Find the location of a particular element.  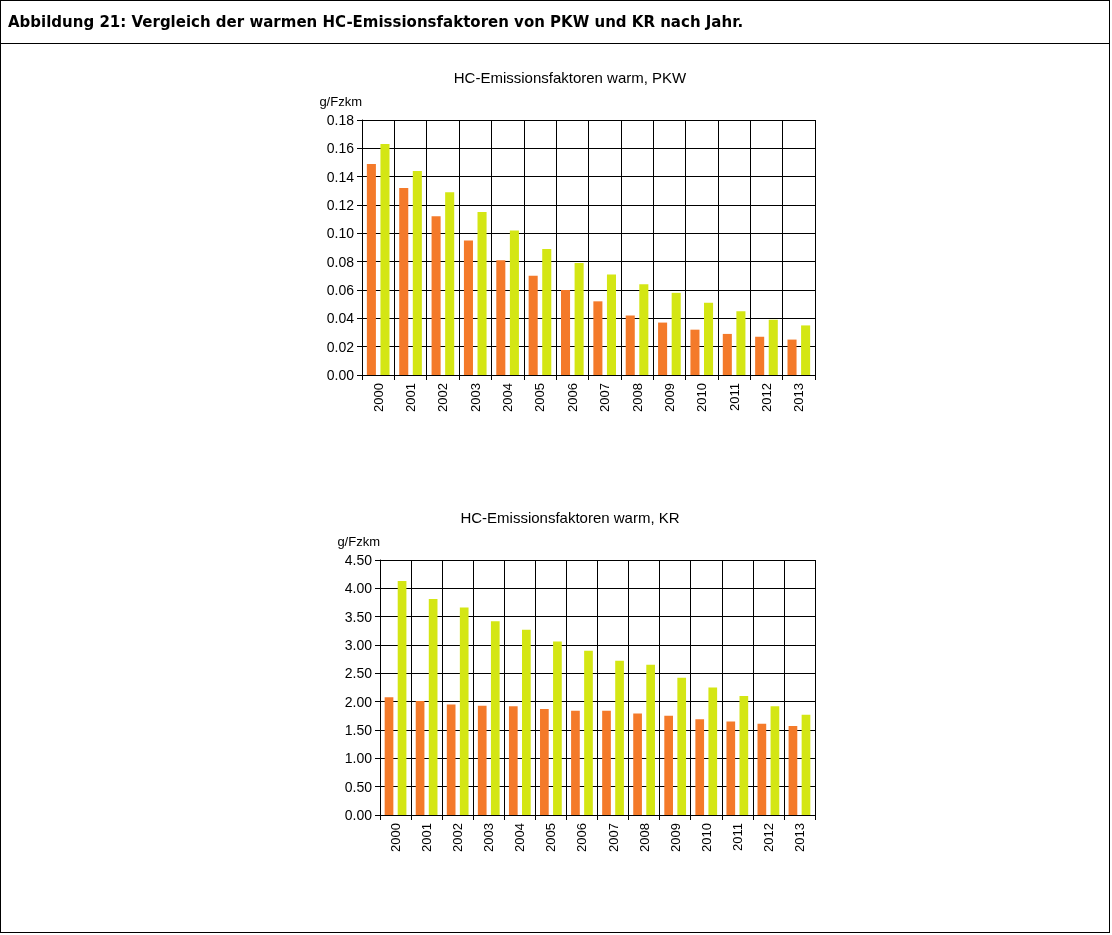

y-tick-label: 2.00 is located at coordinates (358, 701).